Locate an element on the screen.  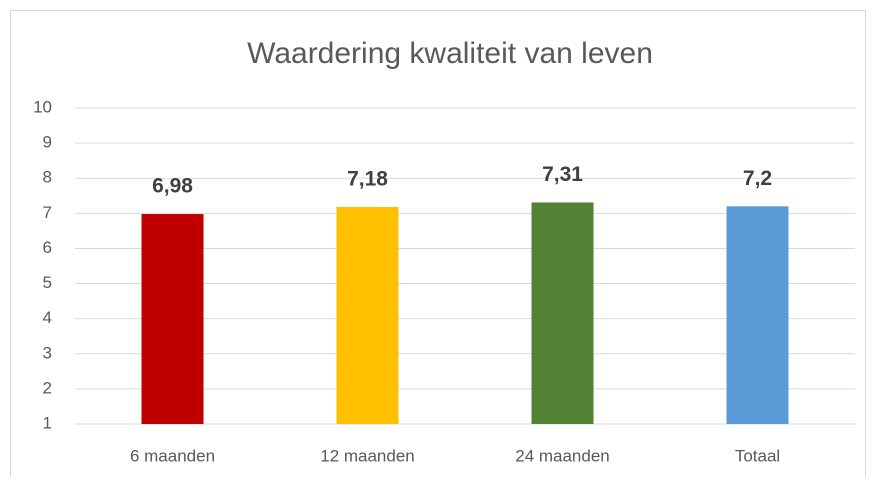
y-tick-label: 3 is located at coordinates (47, 352).